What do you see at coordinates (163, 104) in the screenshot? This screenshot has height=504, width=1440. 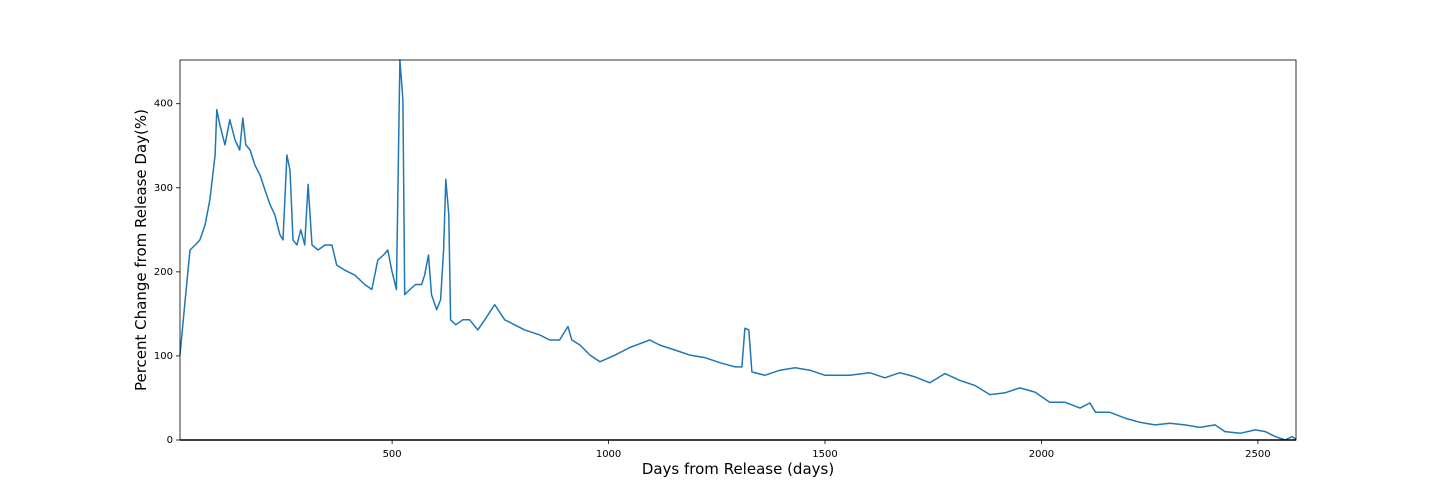 I see `y-tick-label: 400` at bounding box center [163, 104].